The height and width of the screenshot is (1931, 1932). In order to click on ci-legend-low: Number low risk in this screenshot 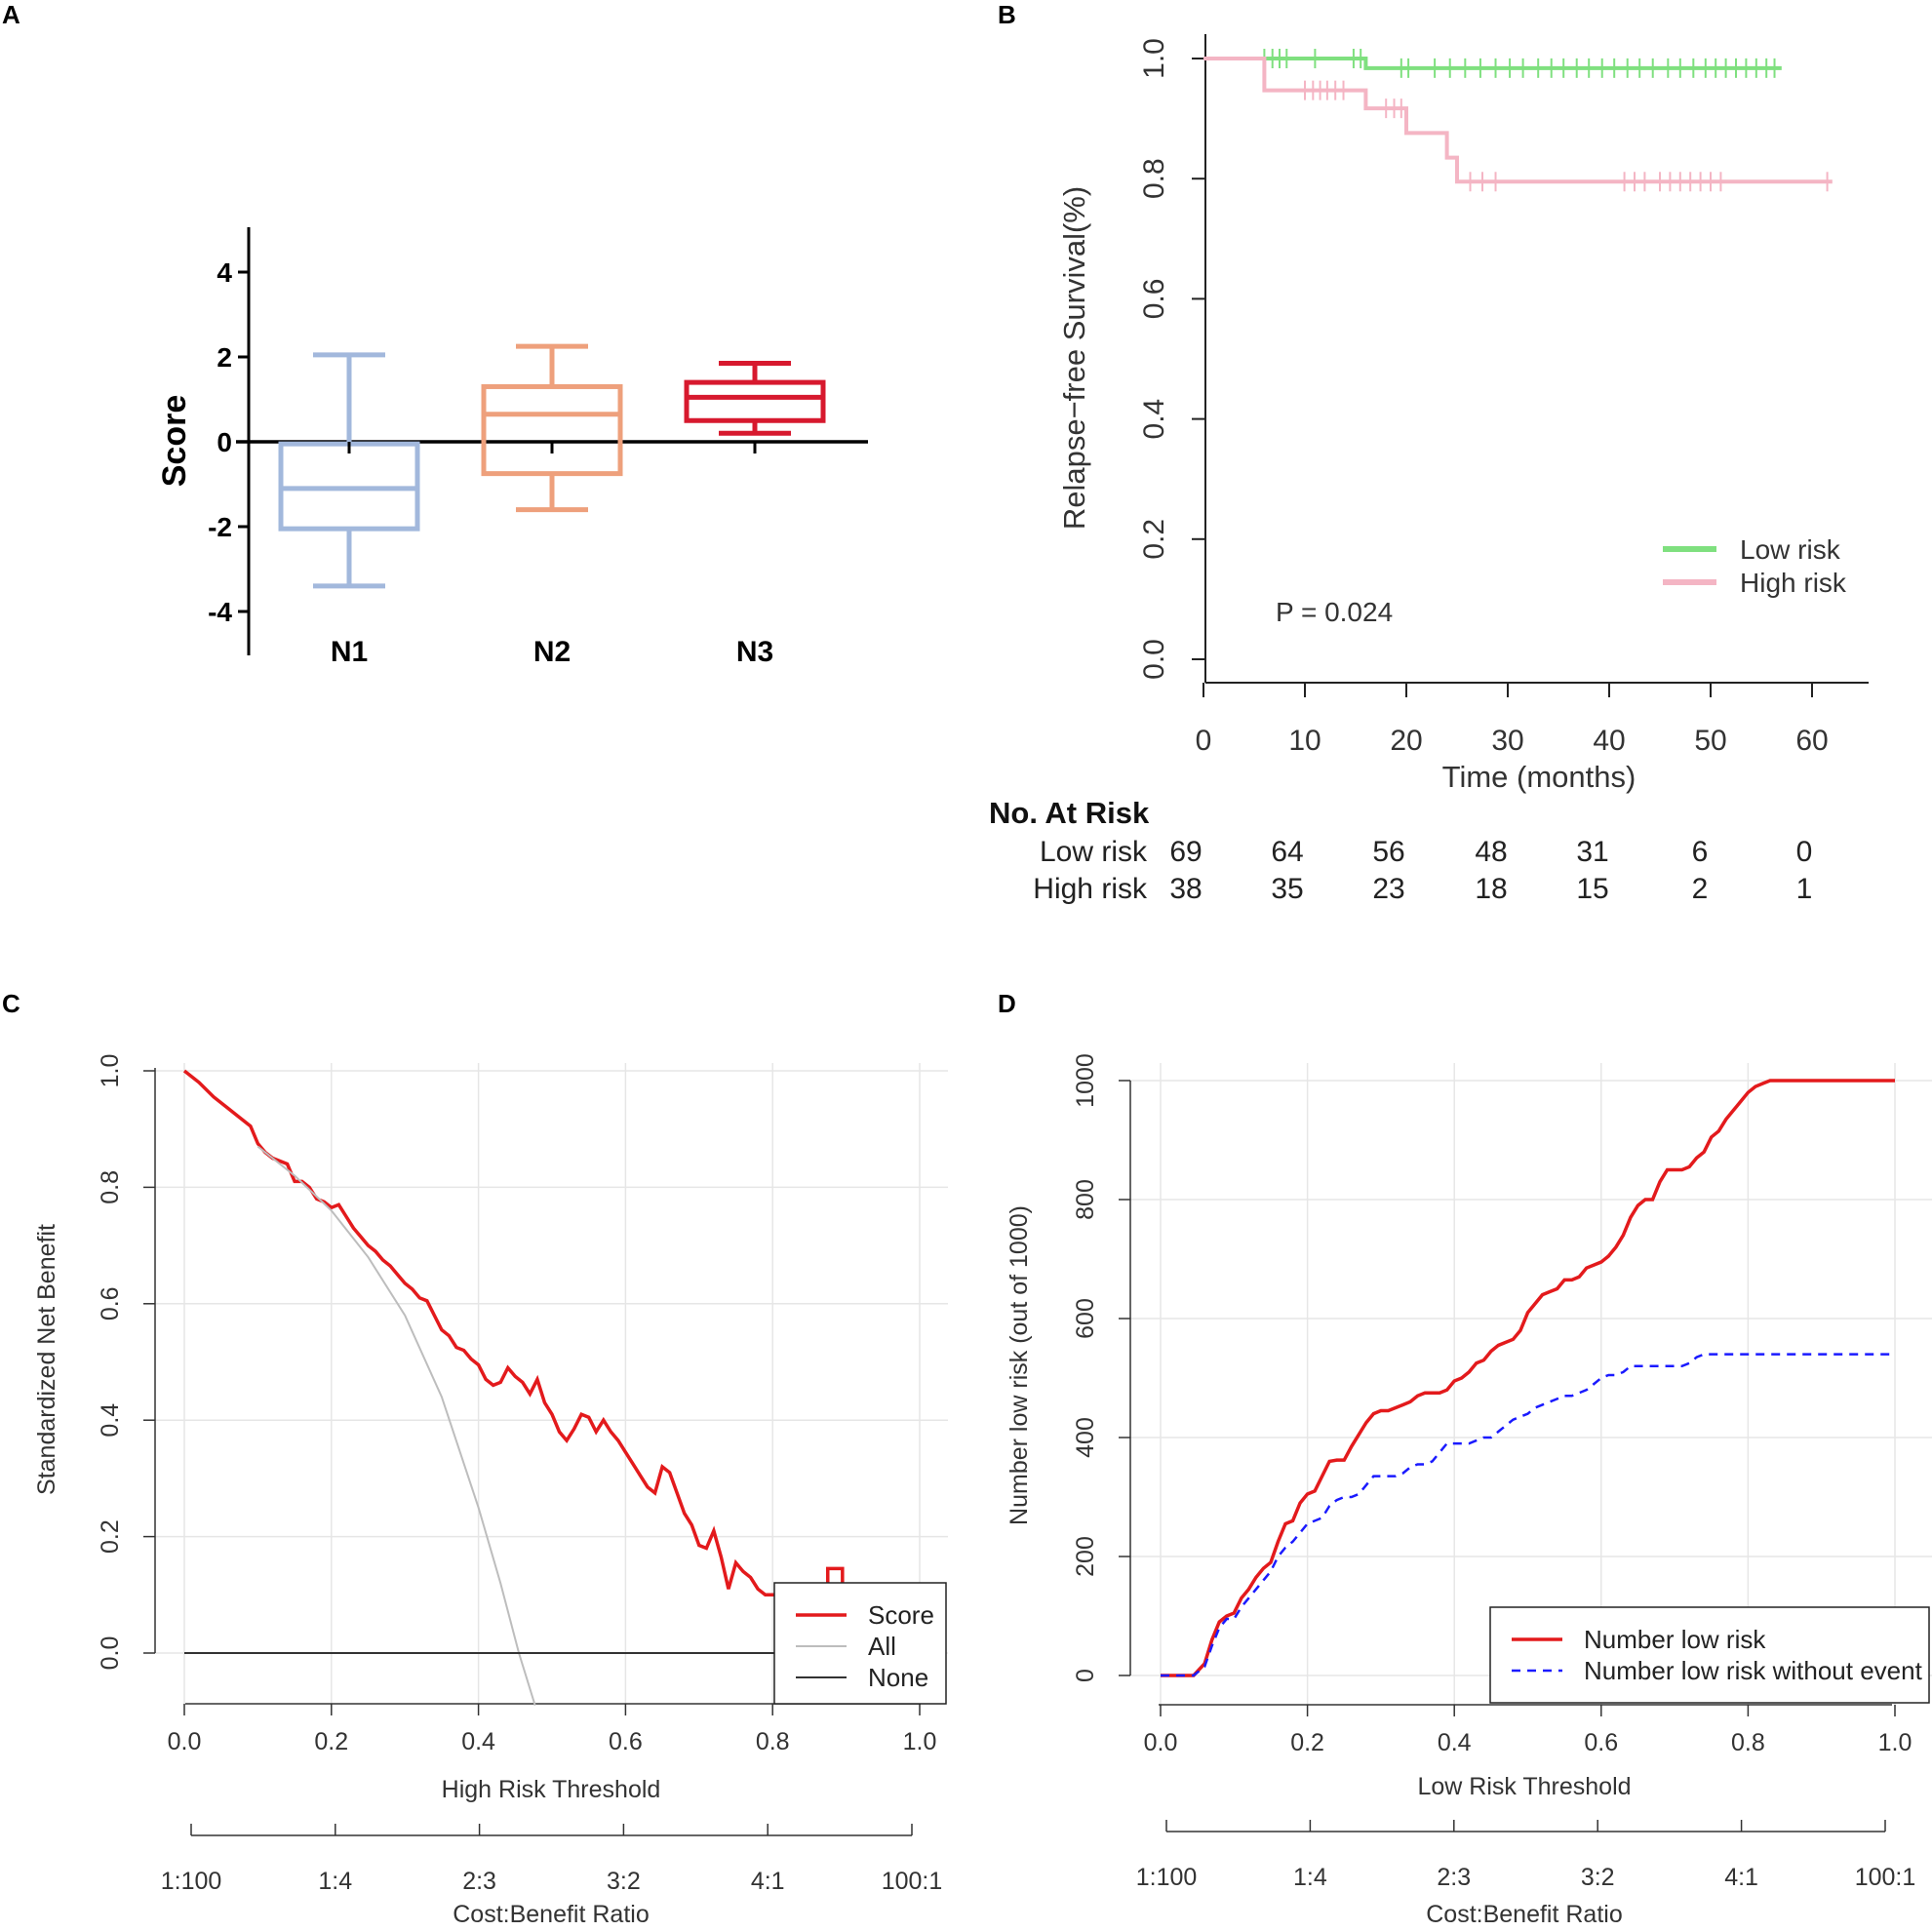, I will do `click(1675, 1639)`.